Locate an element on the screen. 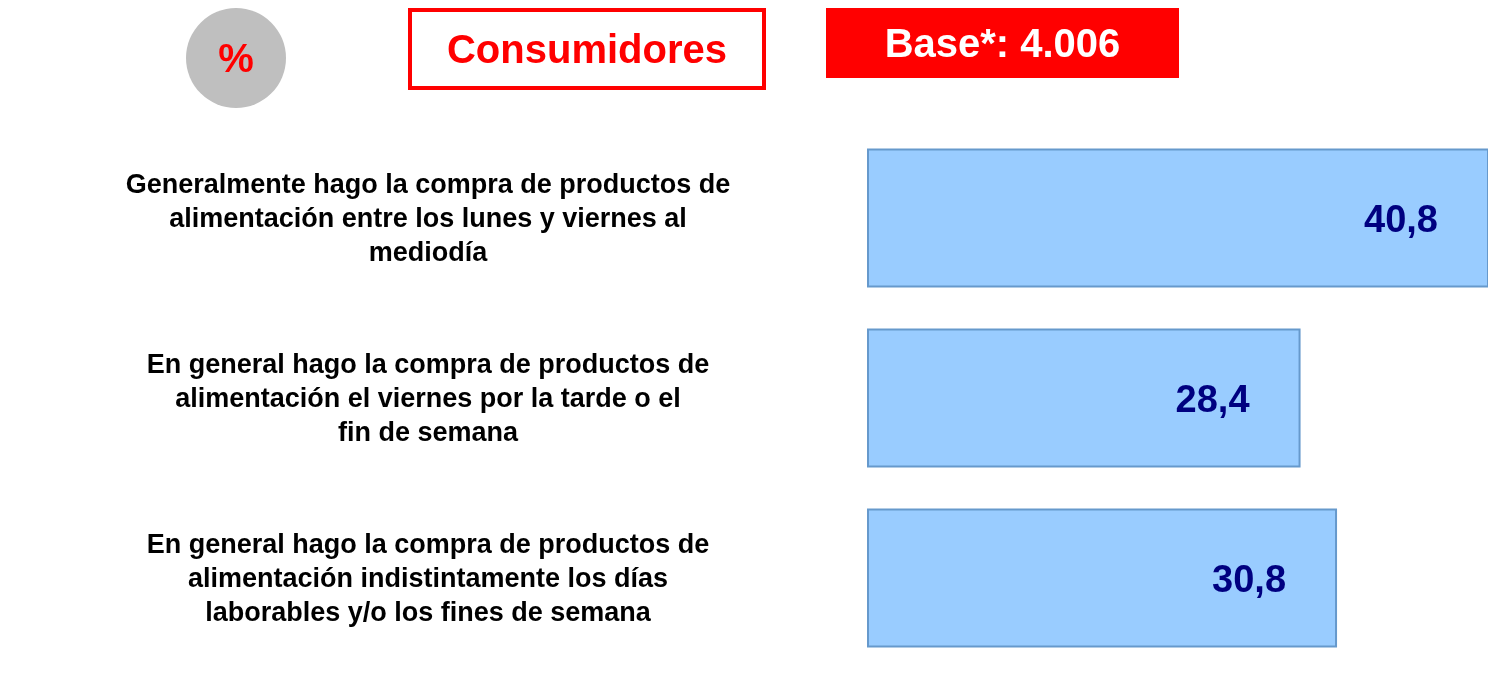 This screenshot has height=678, width=1497. y-tick-label: En general hago la compra de productos de alimentación indistintamente los días laborables y/o los fines de semana is located at coordinates (428, 578).